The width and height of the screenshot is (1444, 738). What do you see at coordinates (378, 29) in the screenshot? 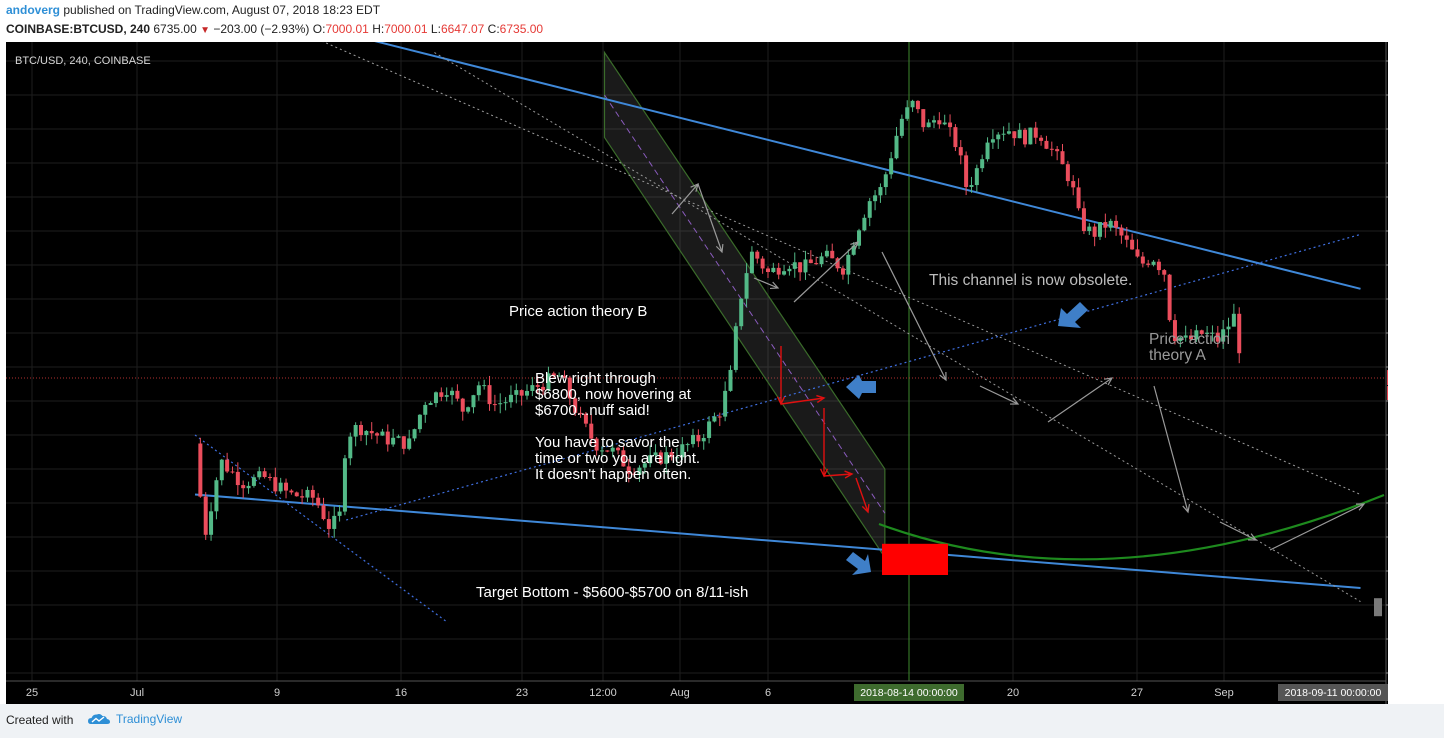
I see `high-label: H:` at bounding box center [378, 29].